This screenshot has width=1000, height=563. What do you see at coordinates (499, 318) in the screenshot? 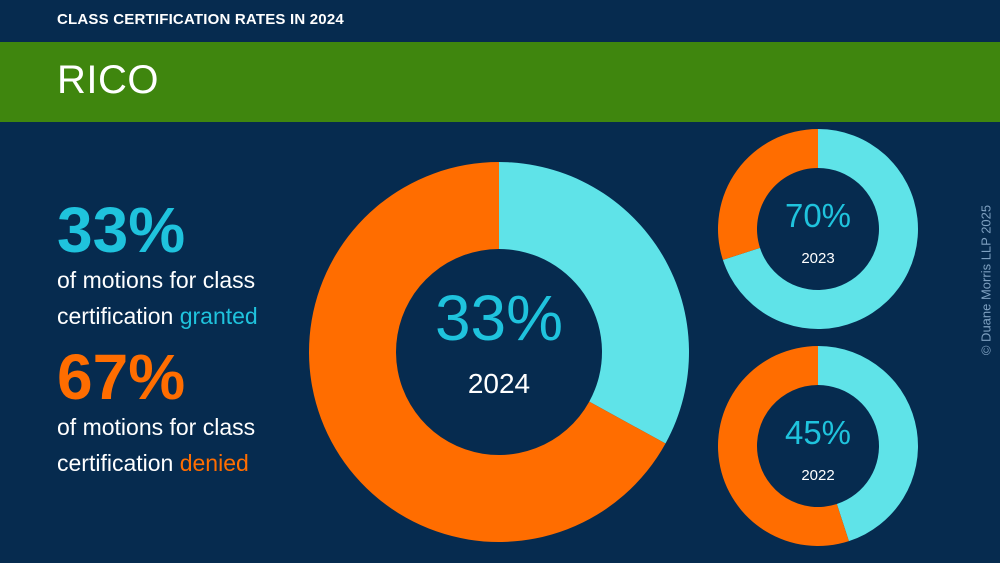
I see `donut-center-value-2024: 33%` at bounding box center [499, 318].